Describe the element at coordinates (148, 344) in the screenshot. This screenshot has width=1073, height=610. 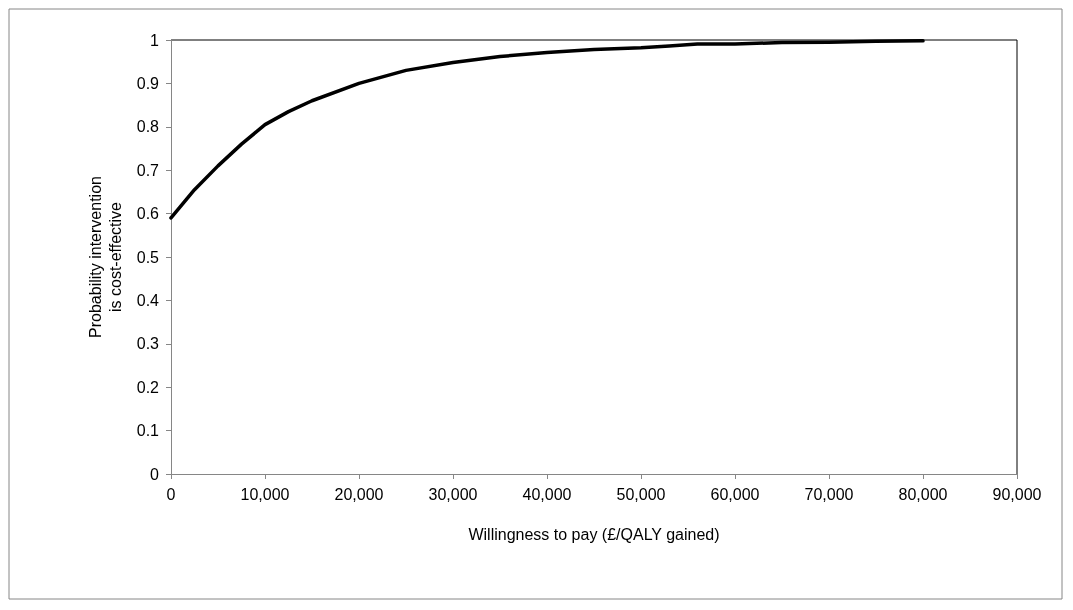
I see `y-tick-label: 0.3` at that location.